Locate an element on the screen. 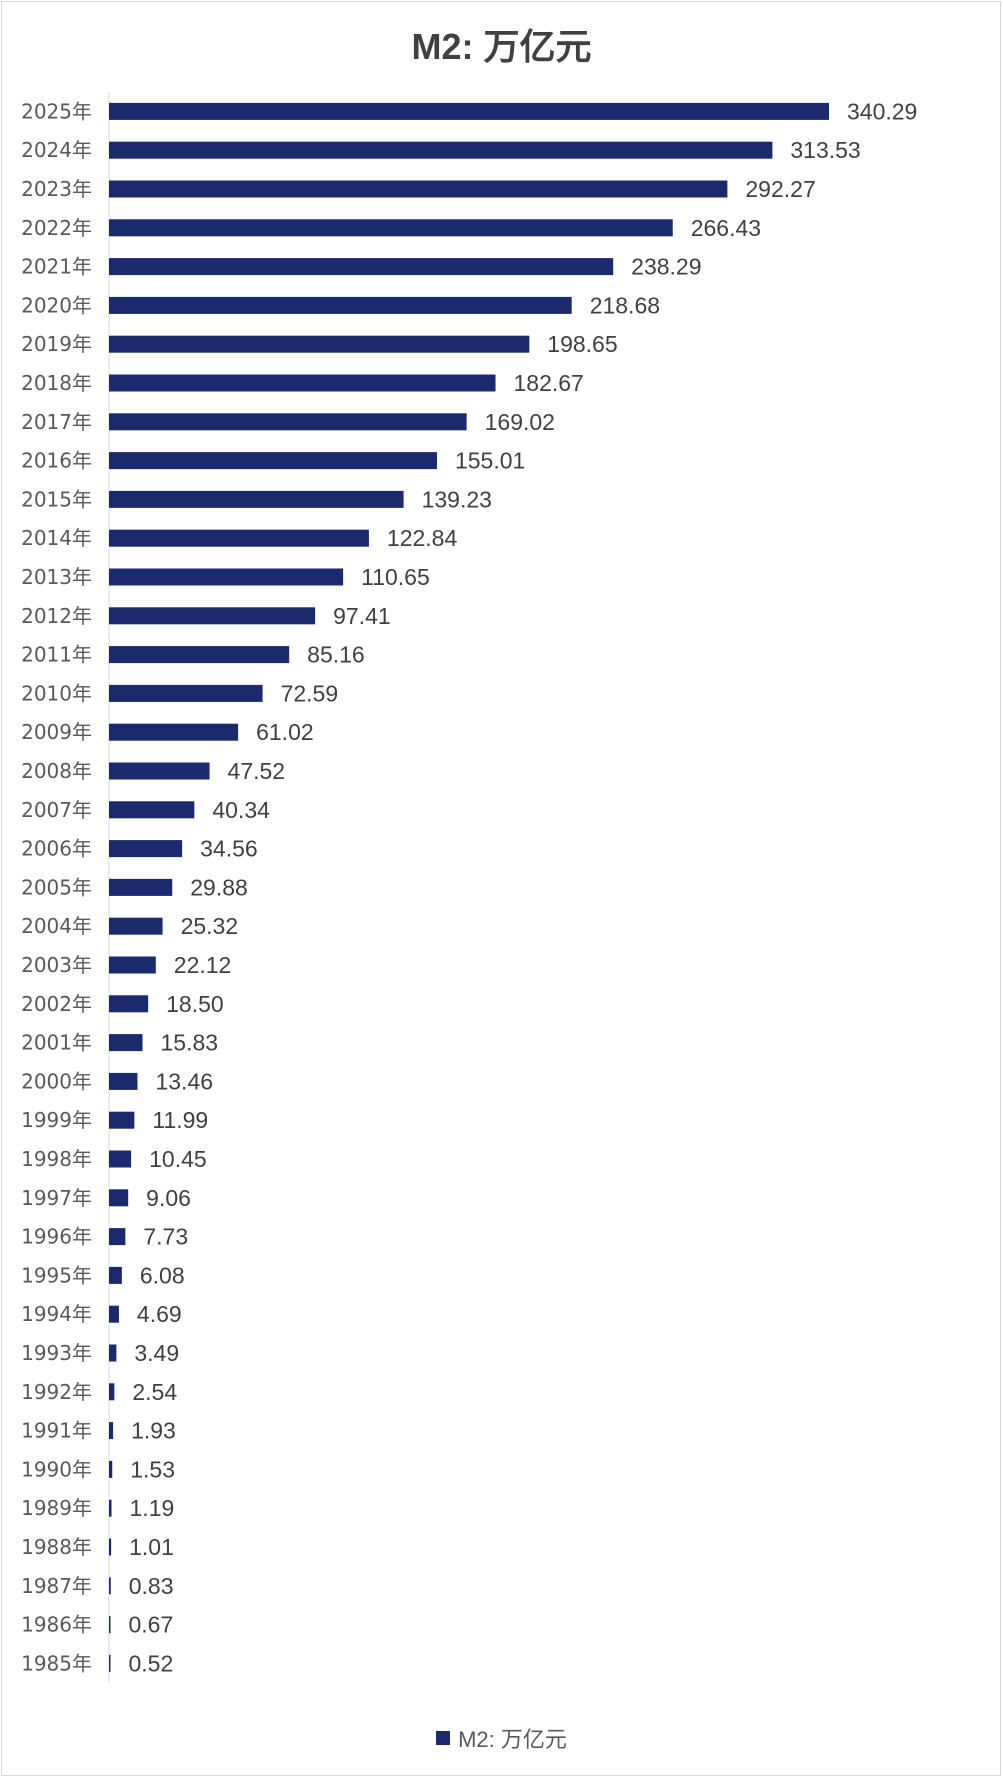 The height and width of the screenshot is (1778, 1003). data-label: 110.65 is located at coordinates (395, 577).